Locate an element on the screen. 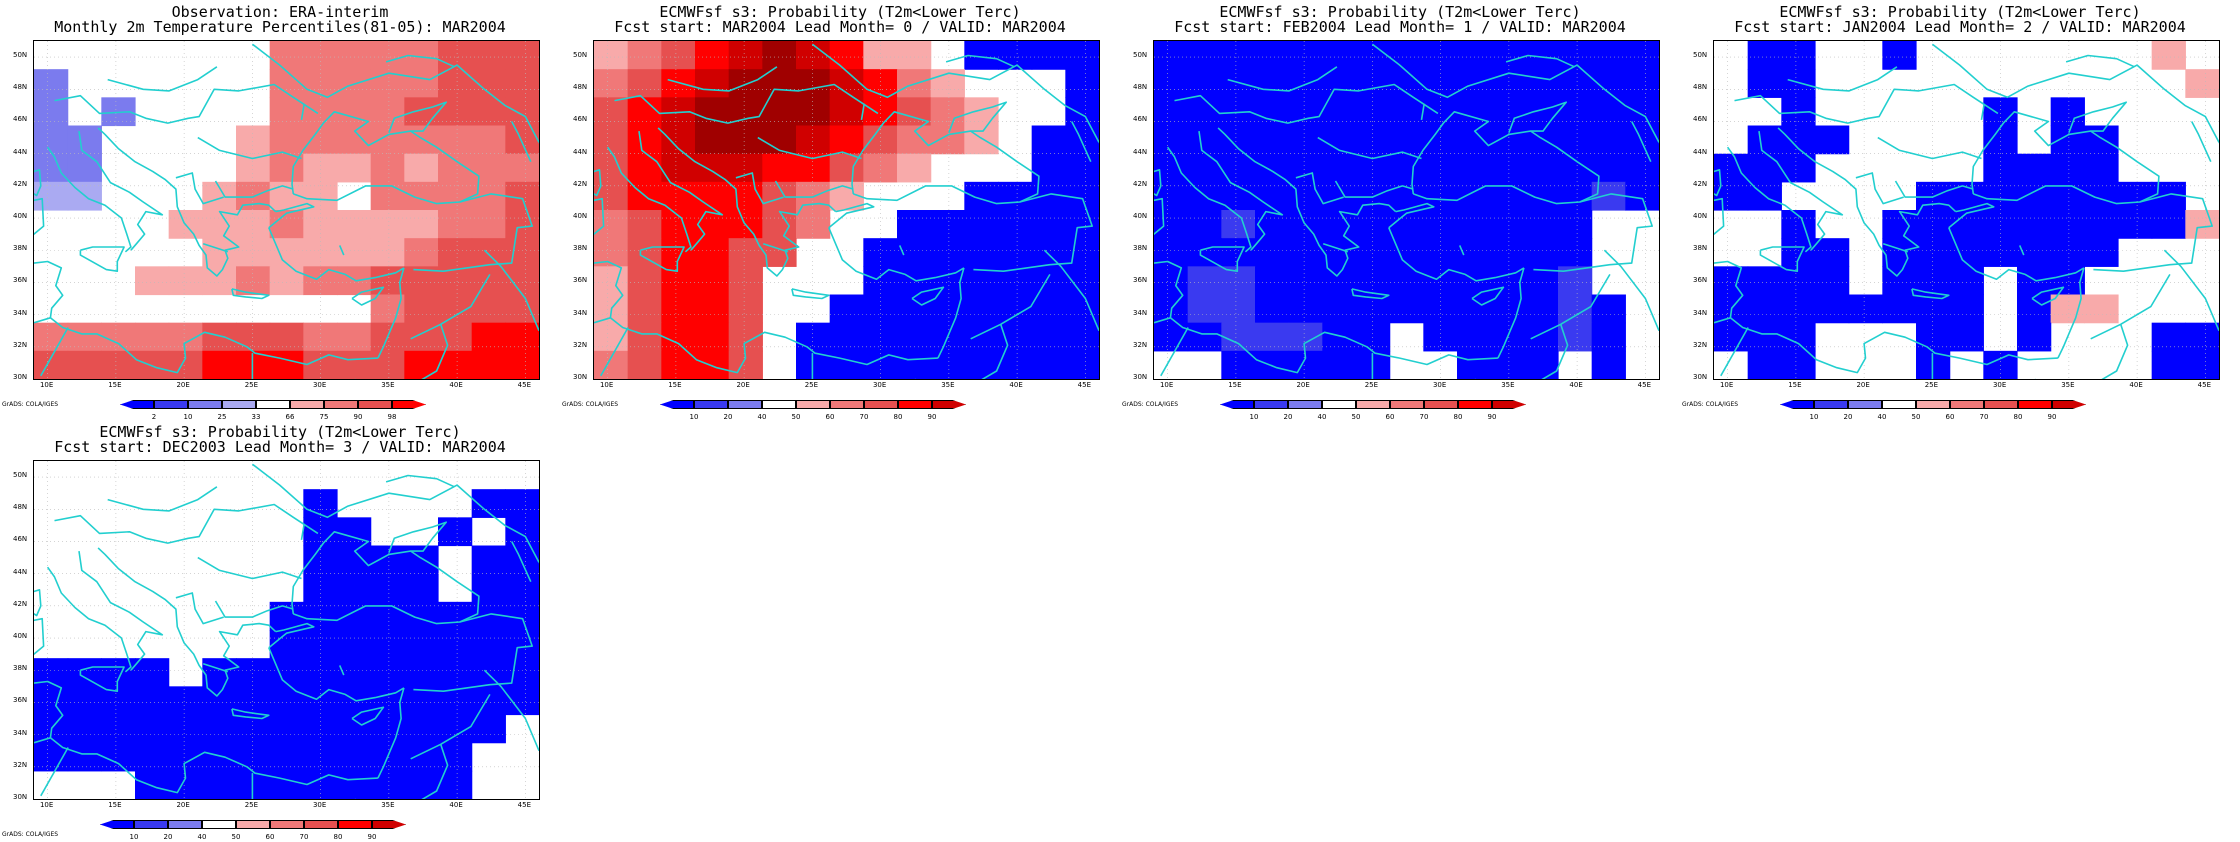  colorbar-label: 60 is located at coordinates (270, 837).